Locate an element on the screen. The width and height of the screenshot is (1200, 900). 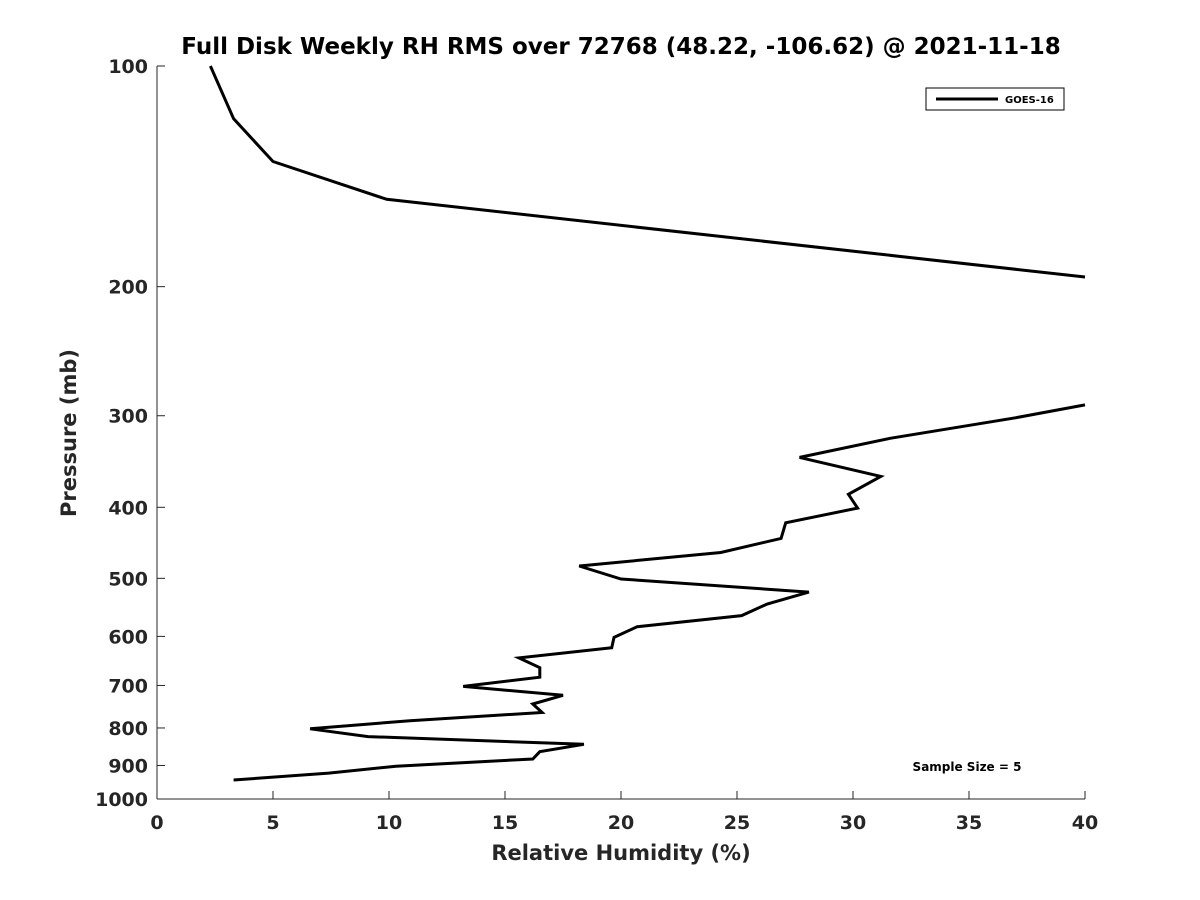
x-tick-label: 30 is located at coordinates (853, 823).